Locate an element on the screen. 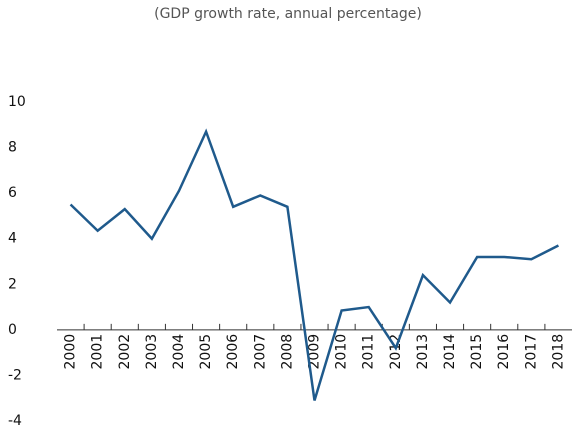  x-tick-label: 2017 is located at coordinates (531, 352).